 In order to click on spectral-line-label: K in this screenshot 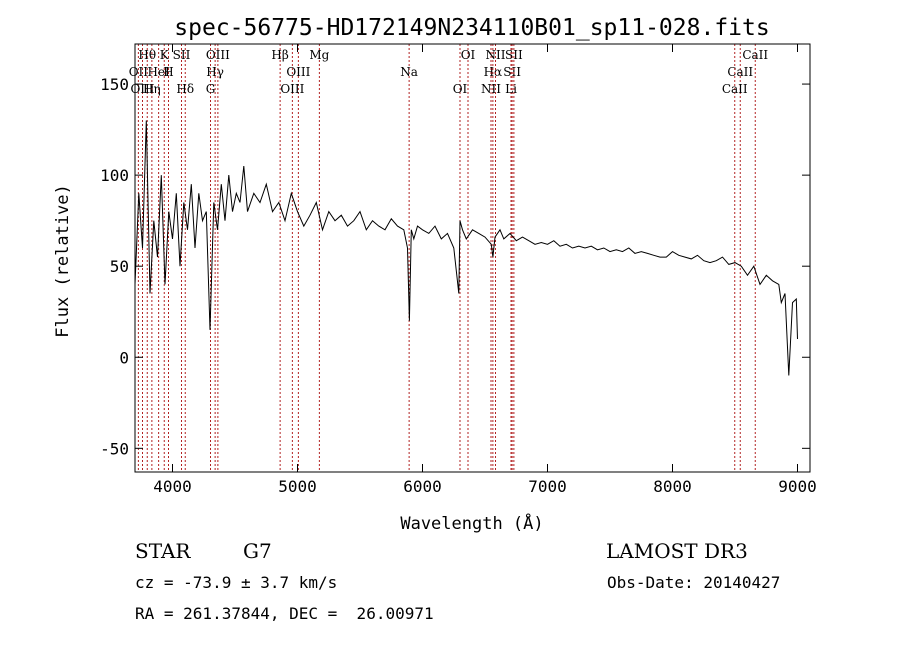, I will do `click(165, 55)`.